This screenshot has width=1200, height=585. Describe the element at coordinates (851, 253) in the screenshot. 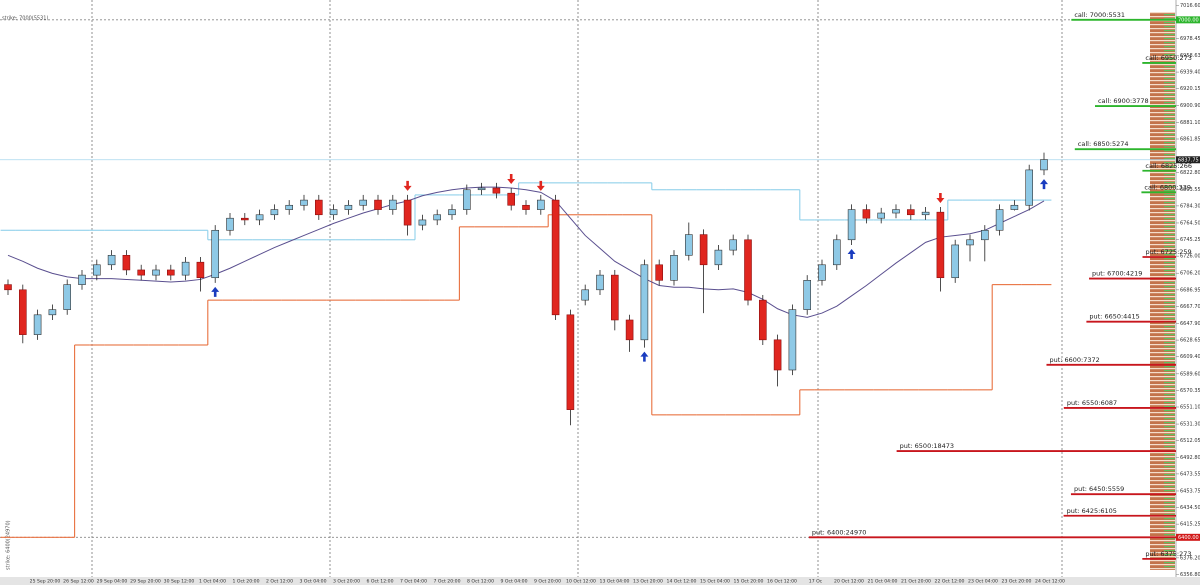

I see `buy-arrow` at that location.